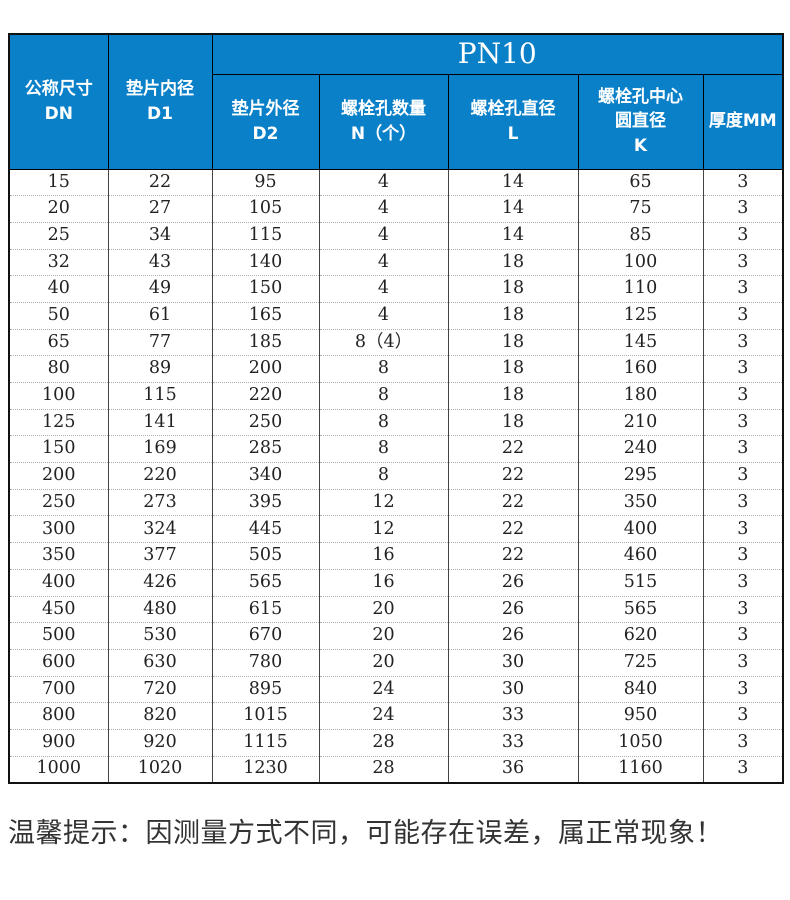  What do you see at coordinates (265, 315) in the screenshot?
I see `table-cell: 165` at bounding box center [265, 315].